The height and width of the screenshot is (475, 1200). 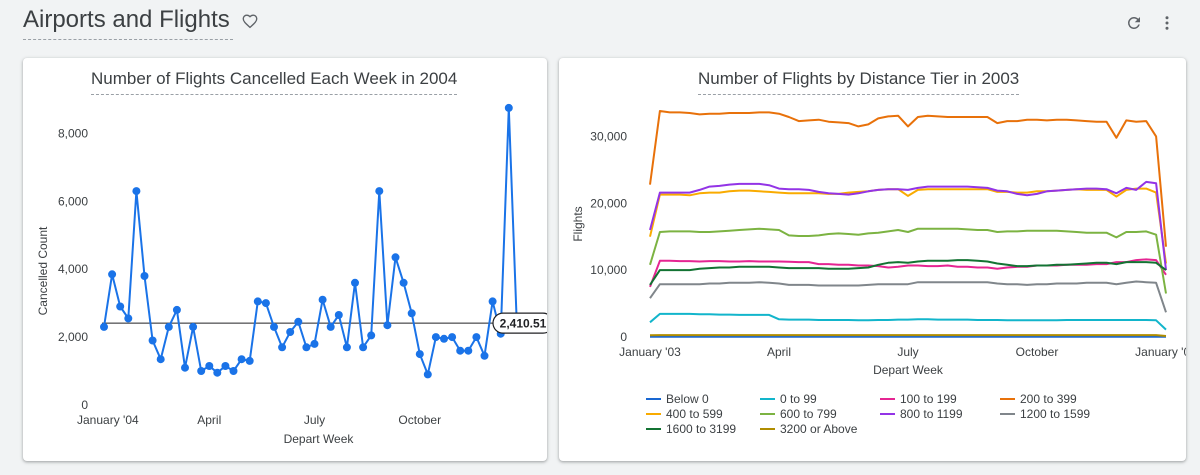 What do you see at coordinates (73, 269) in the screenshot?
I see `y-tick-label: 4,000` at bounding box center [73, 269].